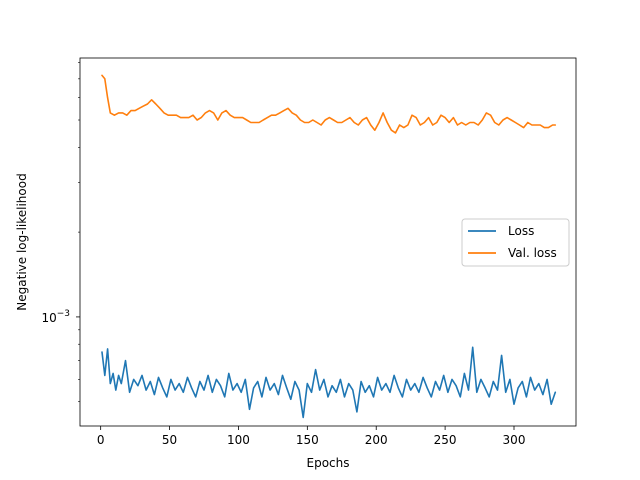  Describe the element at coordinates (328, 463) in the screenshot. I see `x-axis-label: Epochs` at that location.